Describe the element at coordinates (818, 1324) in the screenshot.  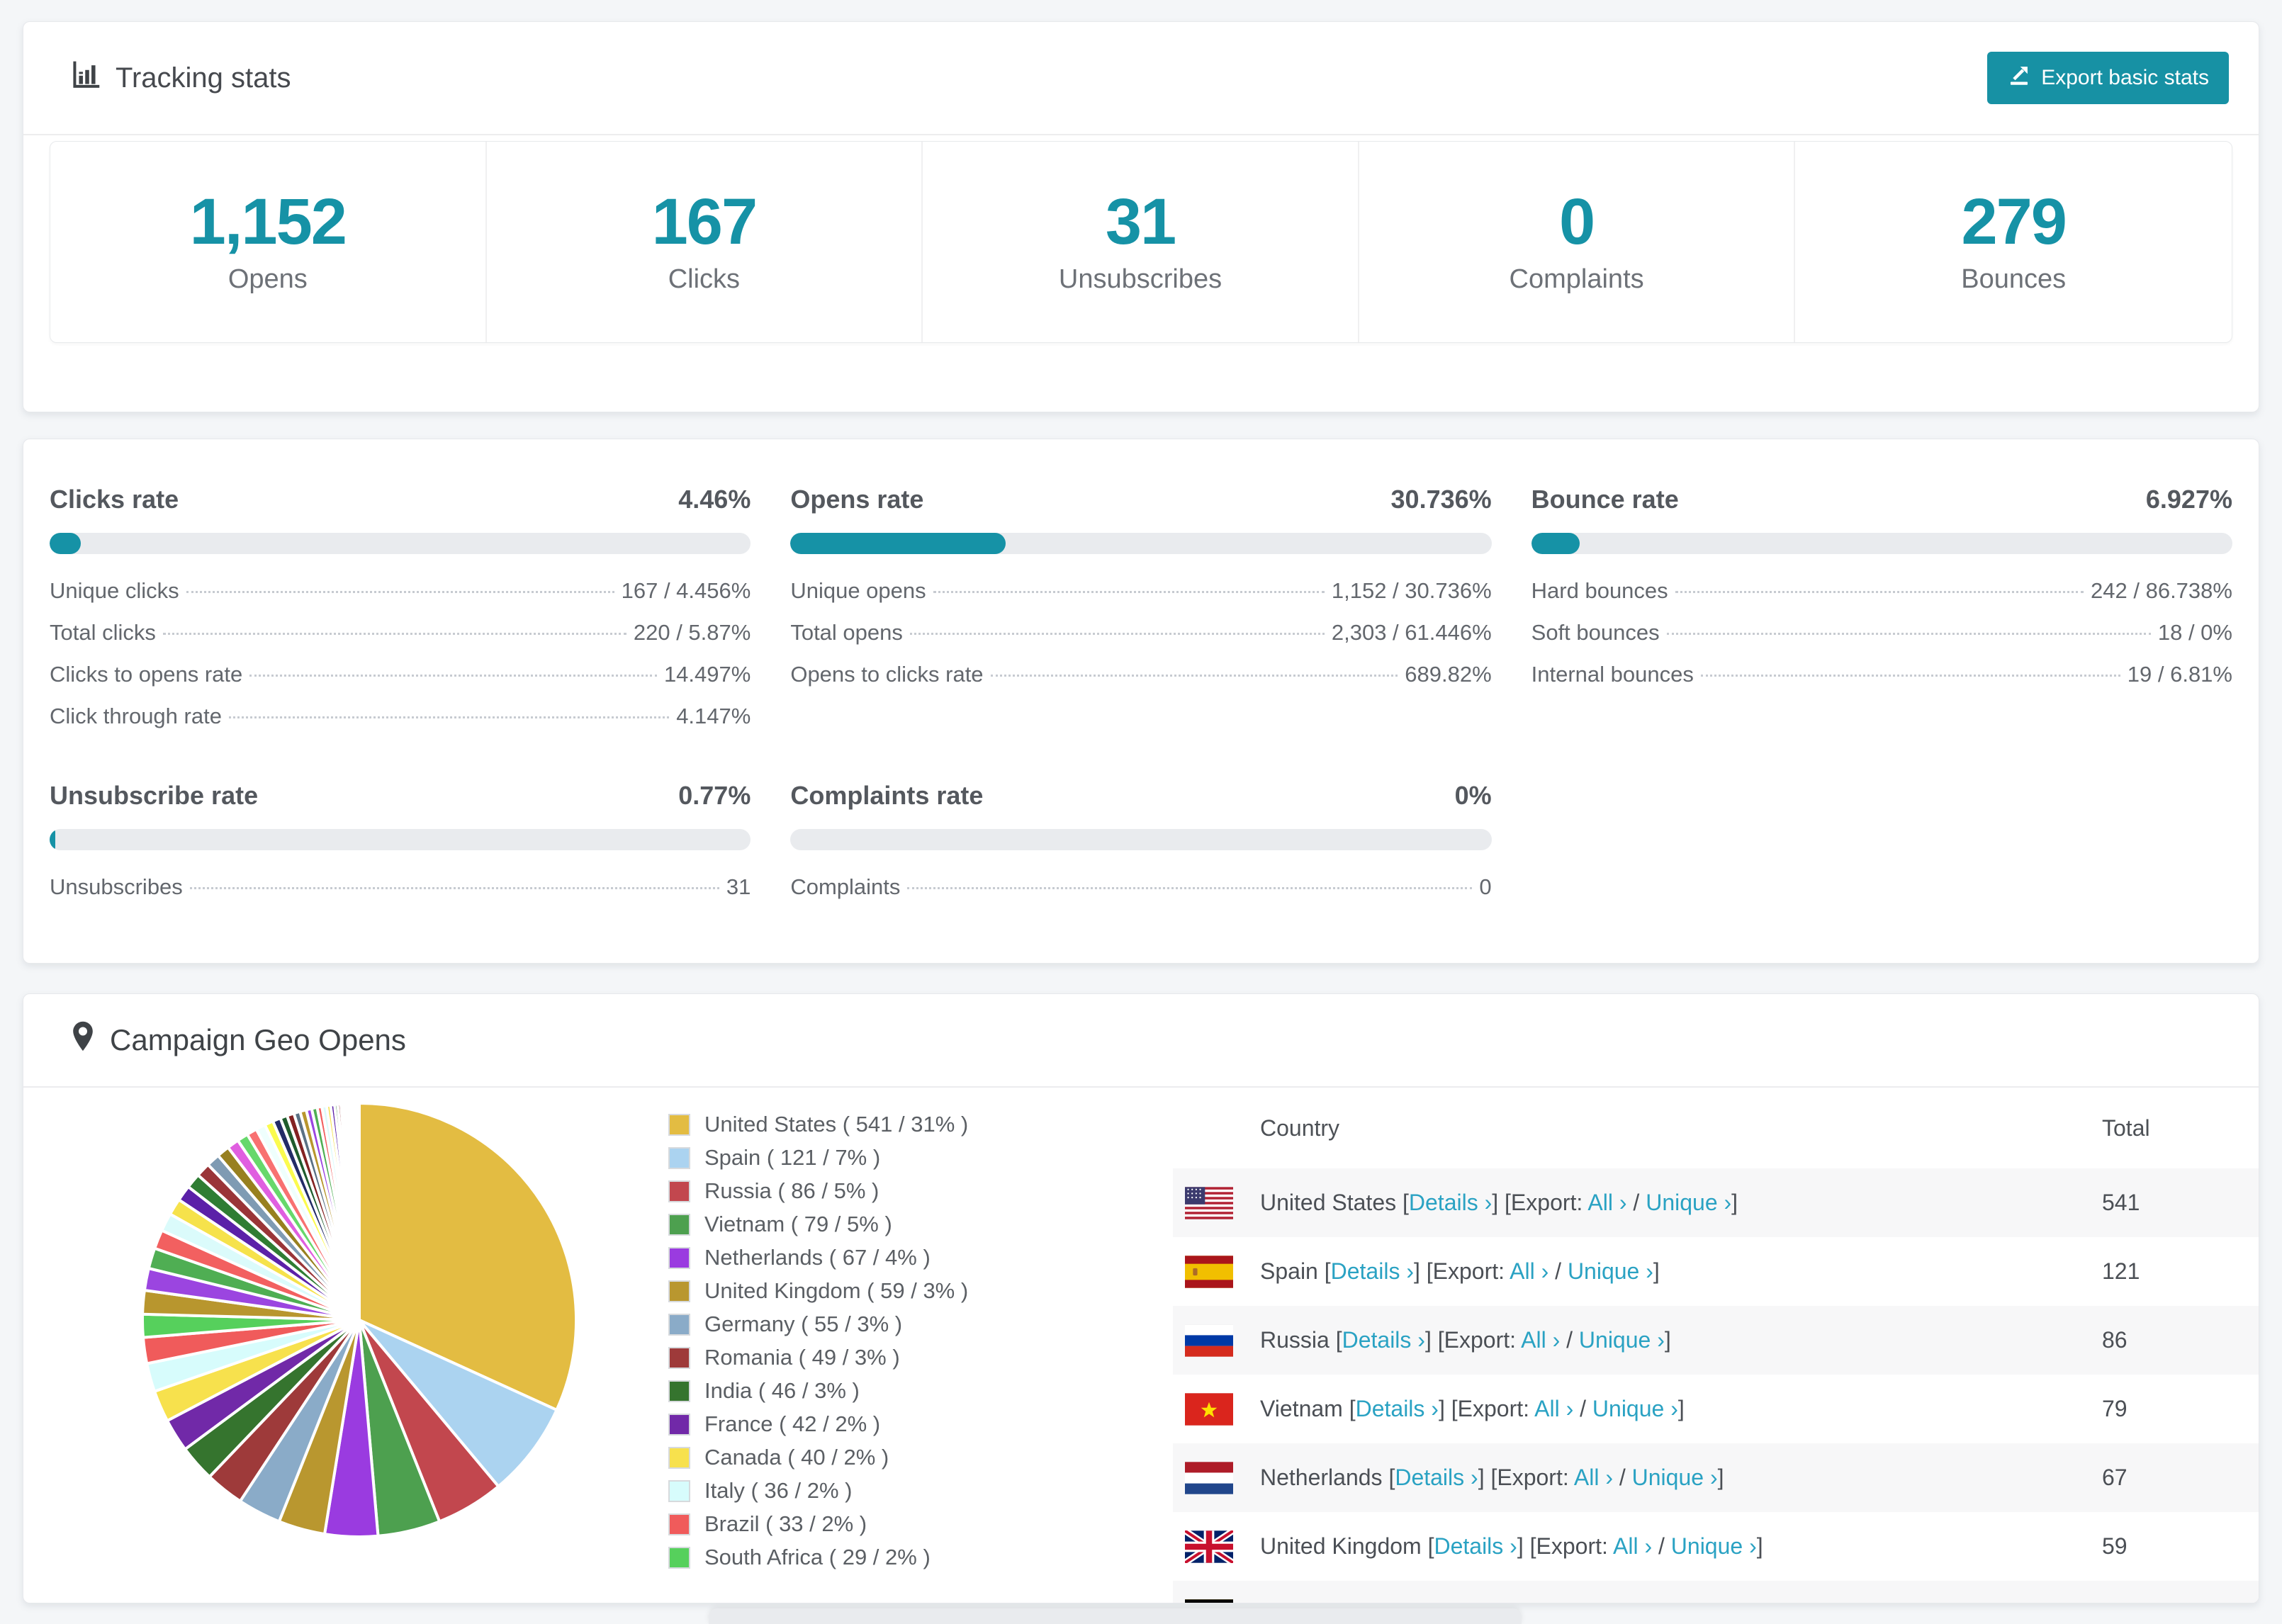
I see `legend-item-germany: Germany ( 55 / 3% )` at that location.